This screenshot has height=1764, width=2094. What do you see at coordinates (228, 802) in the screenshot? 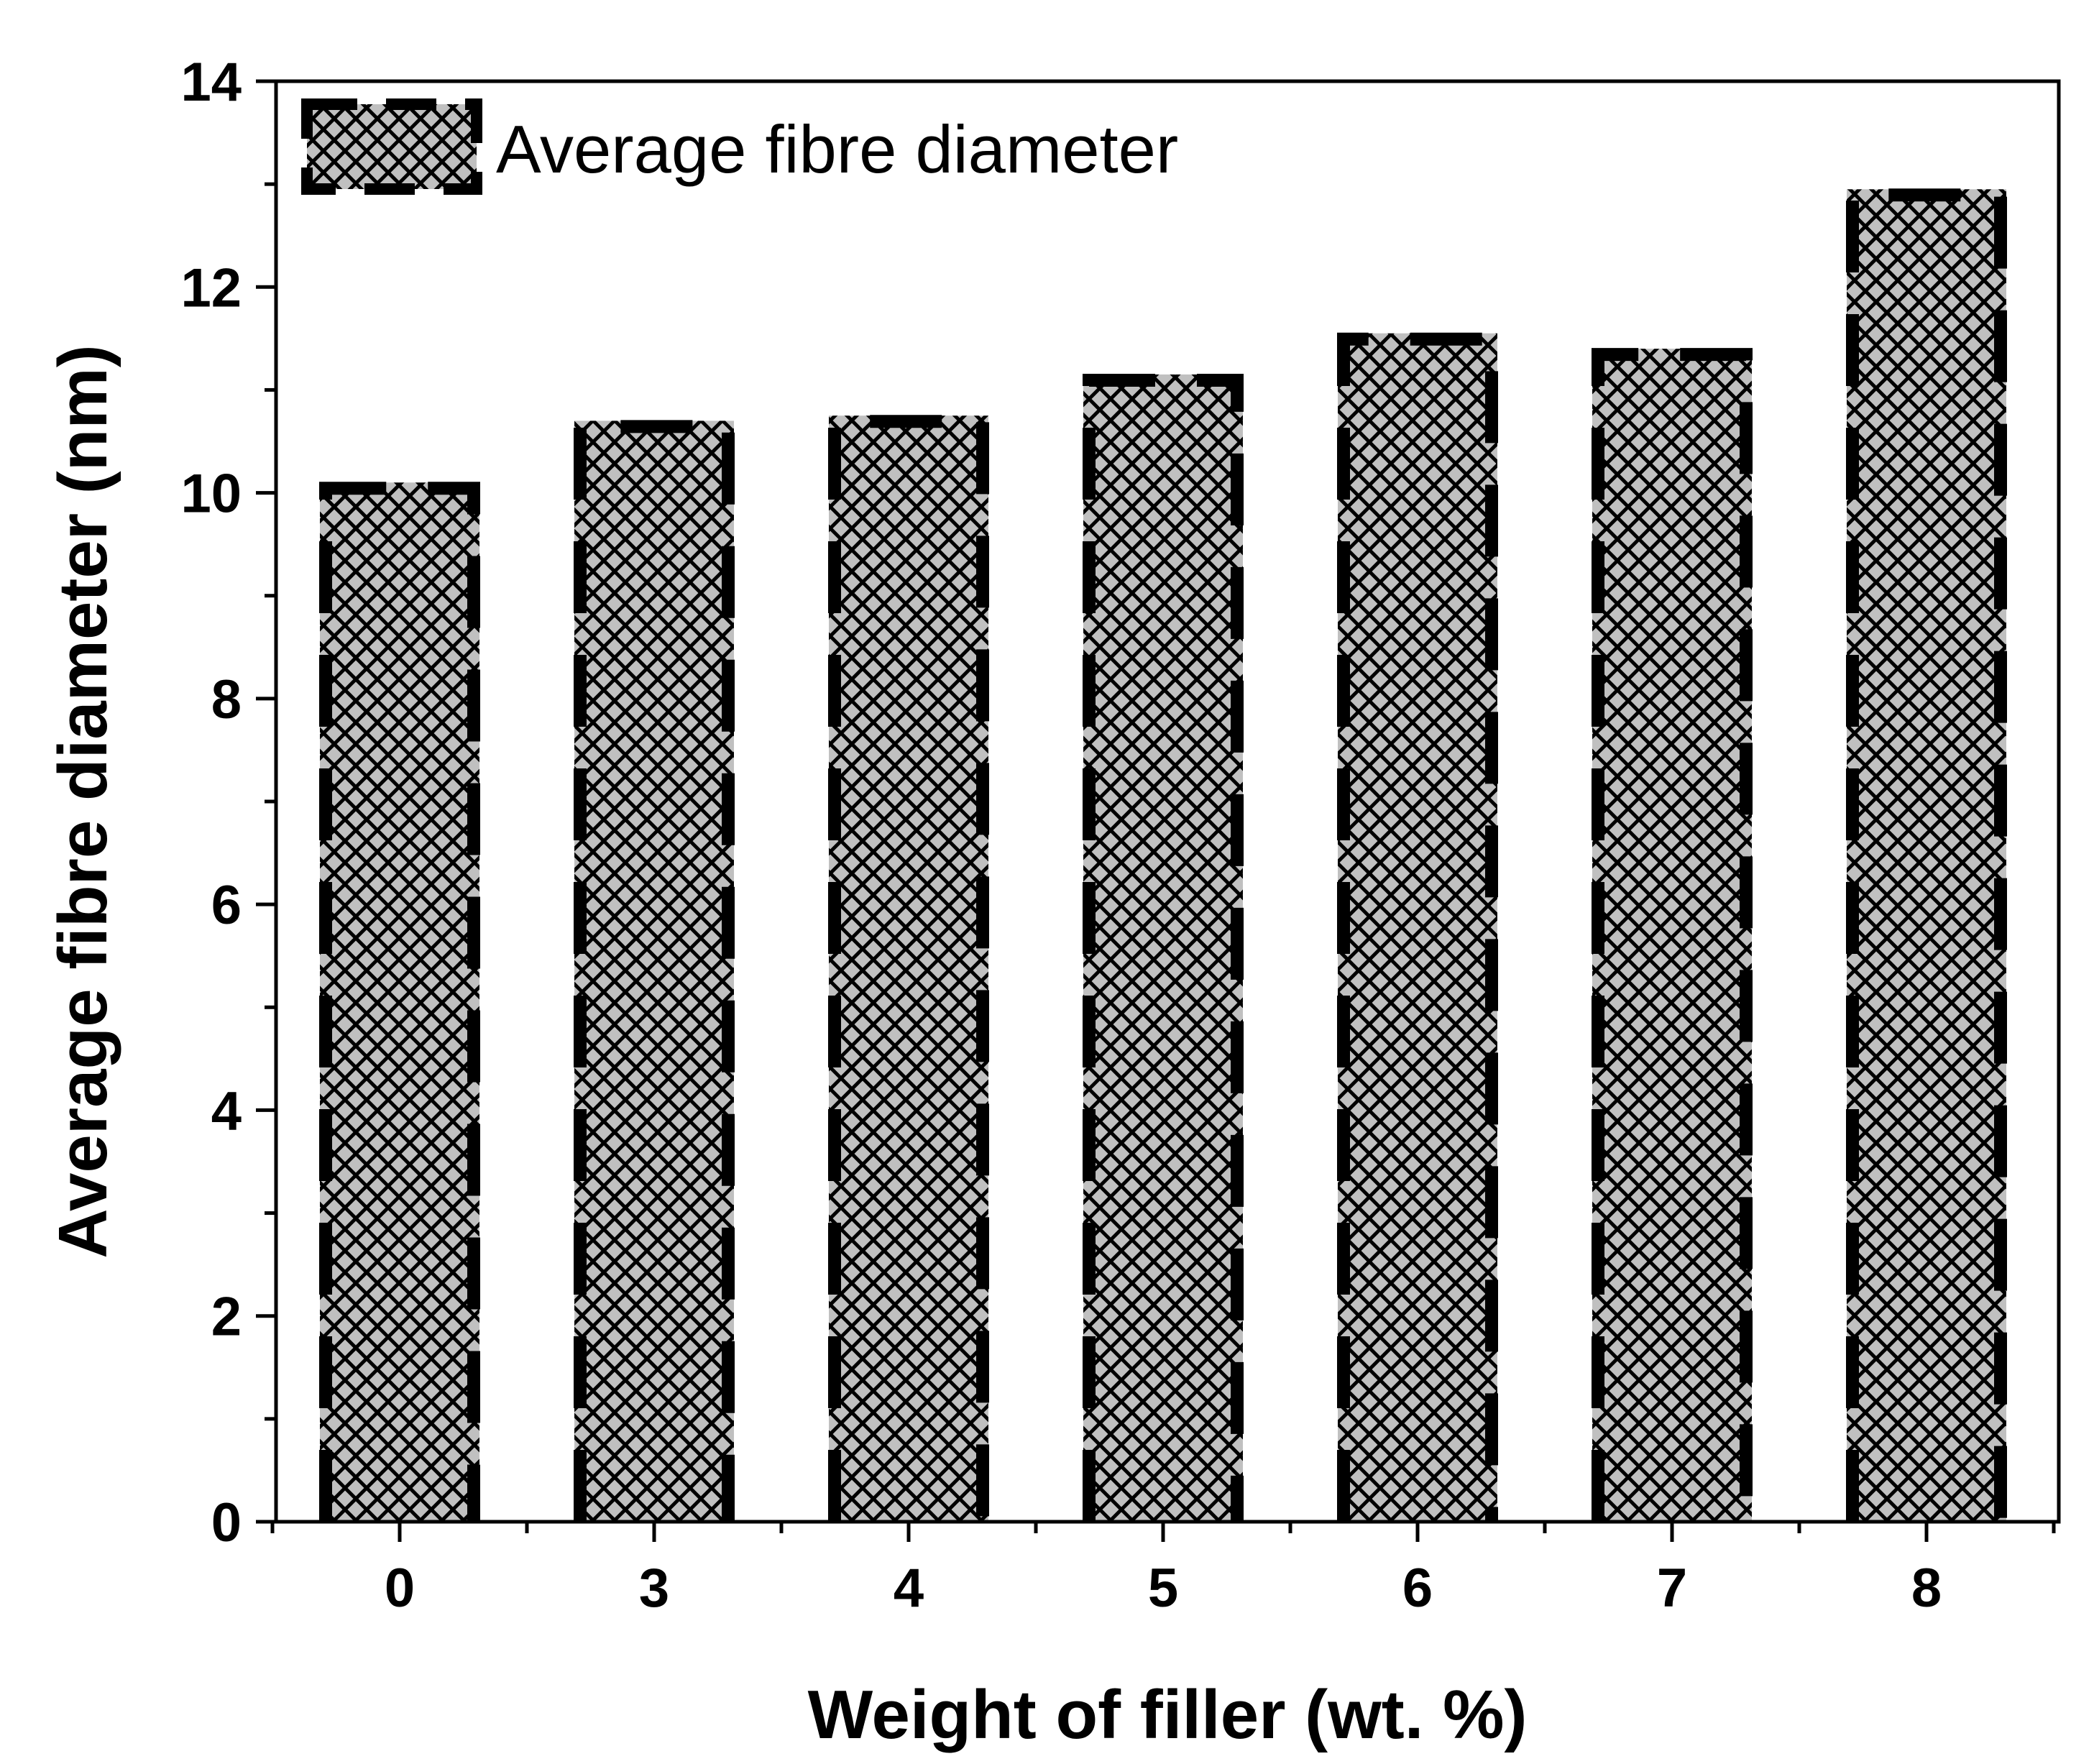
I see `y-axis: 0 2 4 6 8 10 12 14` at bounding box center [228, 802].